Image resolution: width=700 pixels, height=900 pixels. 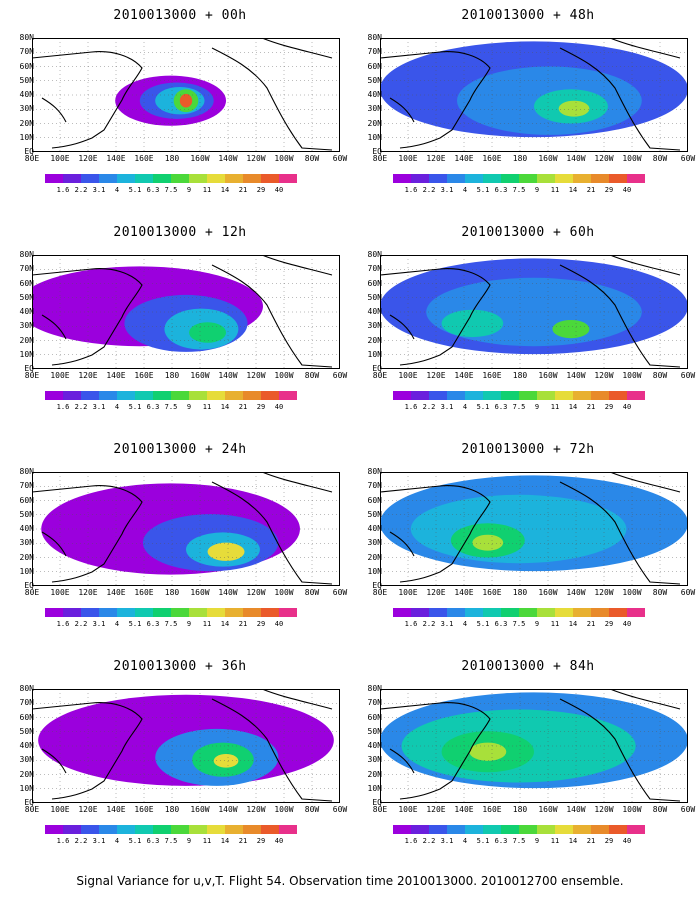 I want to click on lat-tick-label: 50N, so click(x=26, y=731).